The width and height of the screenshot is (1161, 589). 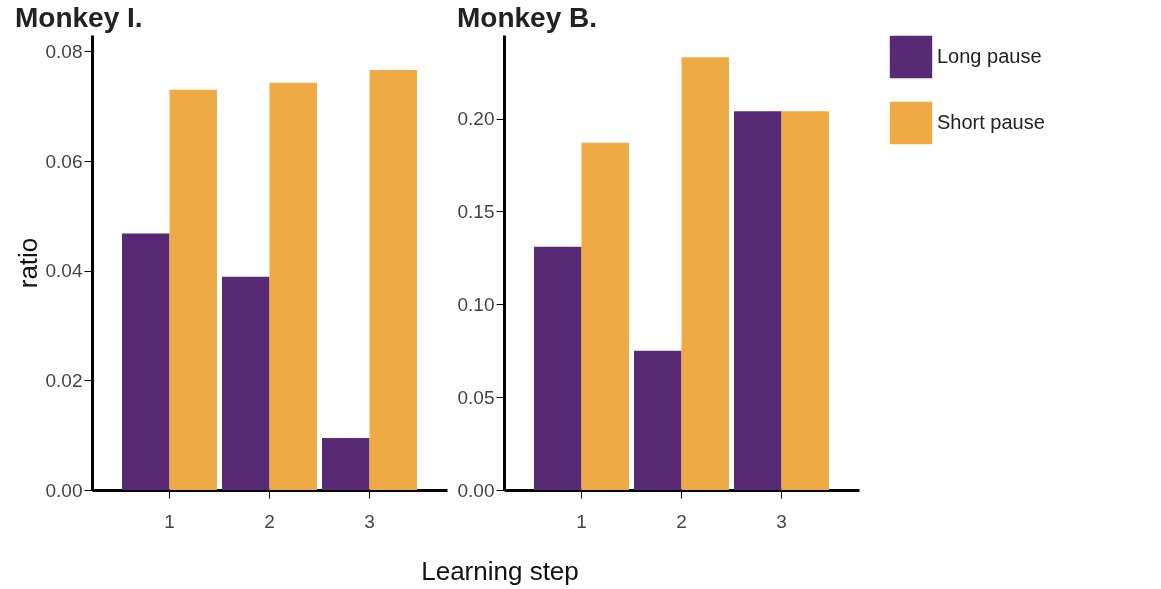 I want to click on y-tick-label: 0.05, so click(x=476, y=397).